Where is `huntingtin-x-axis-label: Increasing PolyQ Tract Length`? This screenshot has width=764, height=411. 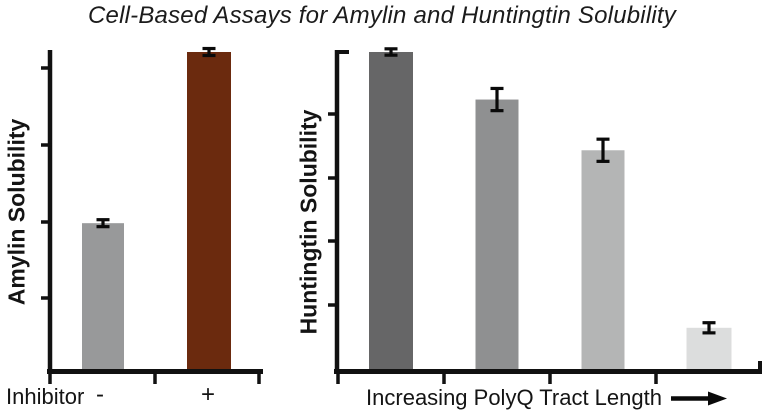 huntingtin-x-axis-label: Increasing PolyQ Tract Length is located at coordinates (514, 397).